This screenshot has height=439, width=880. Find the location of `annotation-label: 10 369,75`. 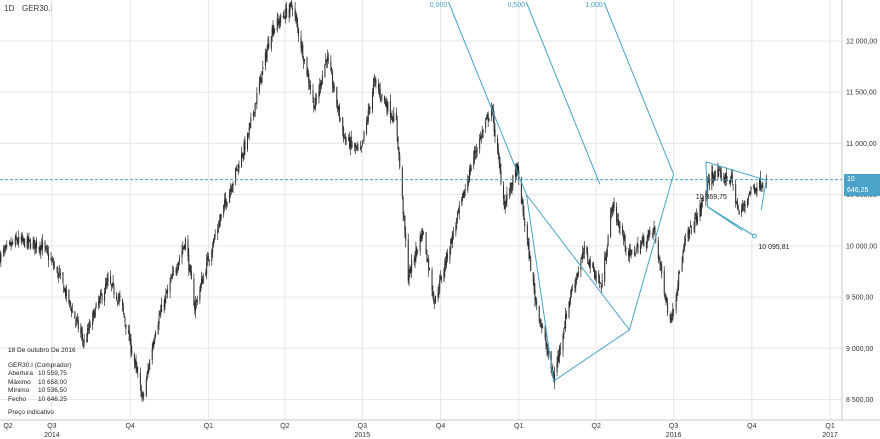

annotation-label: 10 369,75 is located at coordinates (711, 197).